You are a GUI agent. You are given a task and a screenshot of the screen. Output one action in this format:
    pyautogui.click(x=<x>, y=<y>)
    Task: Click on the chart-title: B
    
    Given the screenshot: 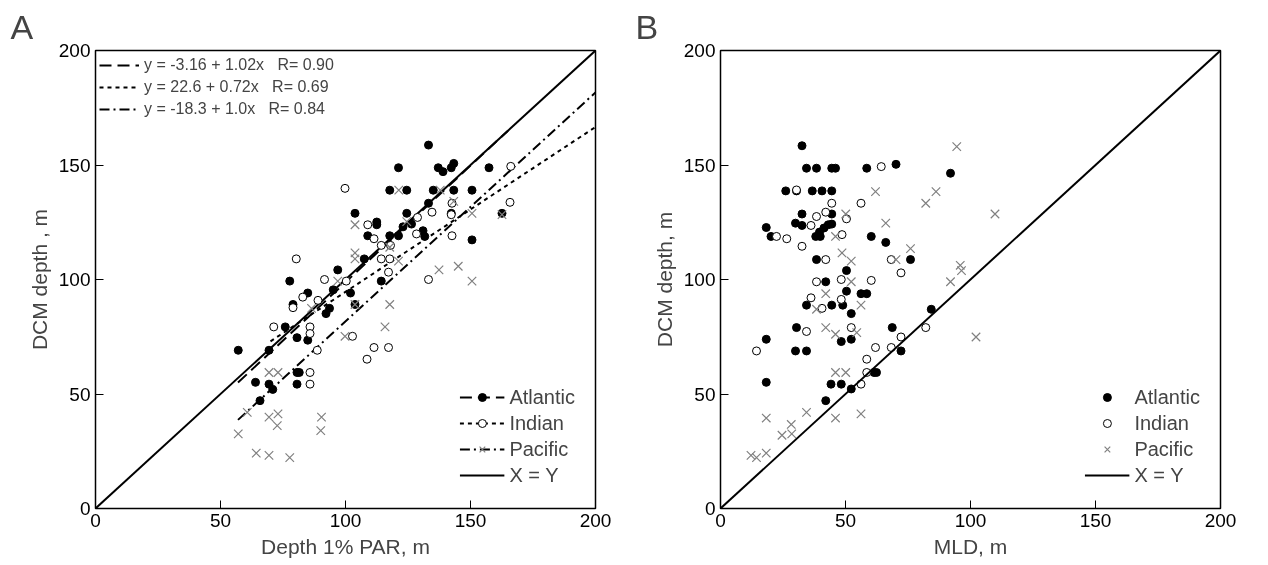 What is the action you would take?
    pyautogui.click(x=647, y=26)
    